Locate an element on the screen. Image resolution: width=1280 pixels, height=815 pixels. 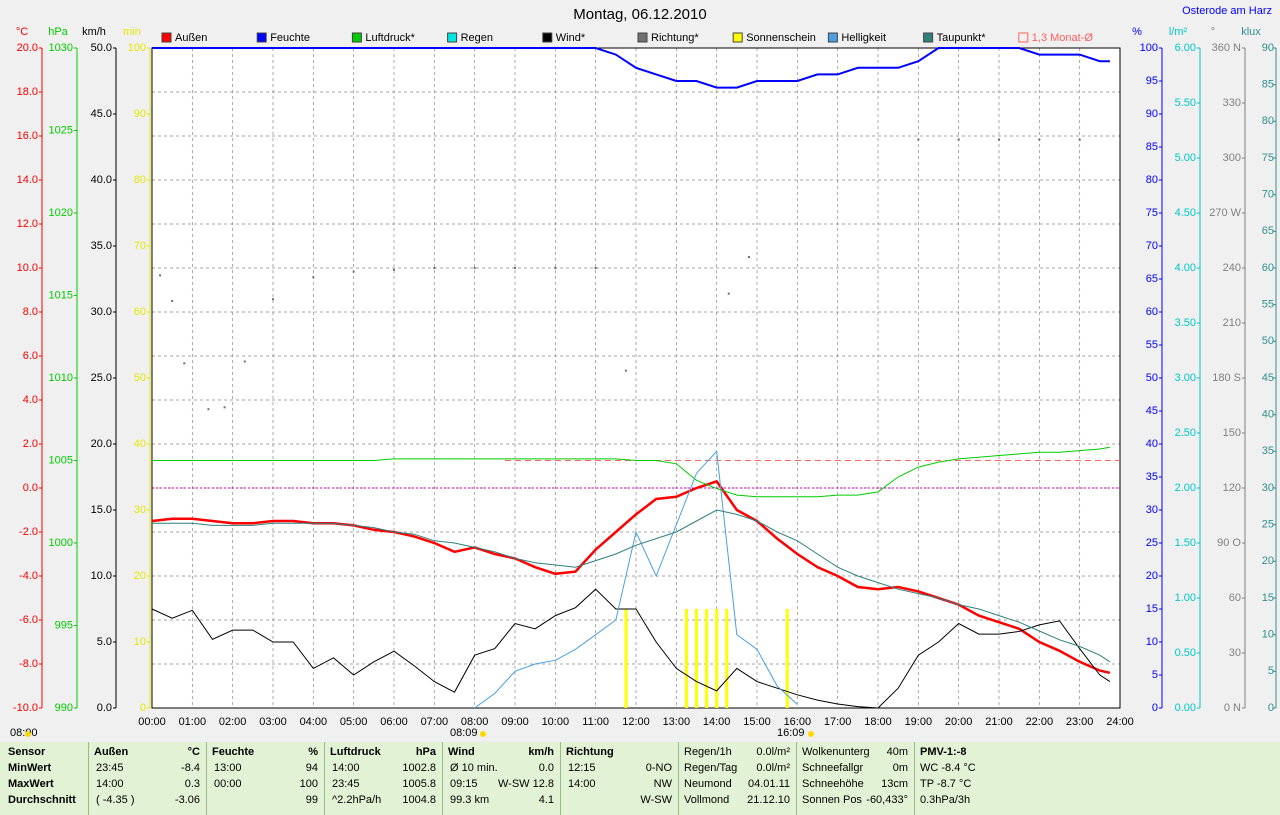
stat-value: 0-NO is located at coordinates (658, 768).